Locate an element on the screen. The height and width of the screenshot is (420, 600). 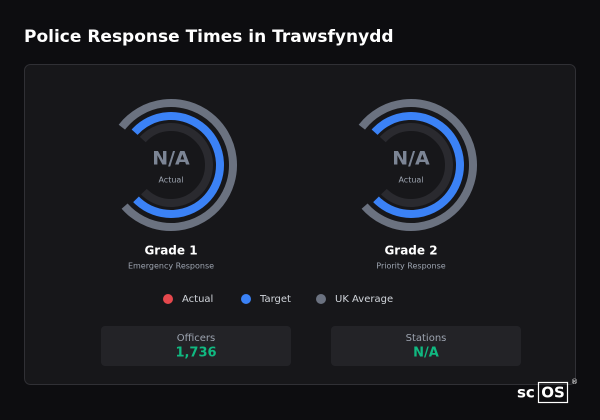
stat-label: Officers is located at coordinates (196, 338).